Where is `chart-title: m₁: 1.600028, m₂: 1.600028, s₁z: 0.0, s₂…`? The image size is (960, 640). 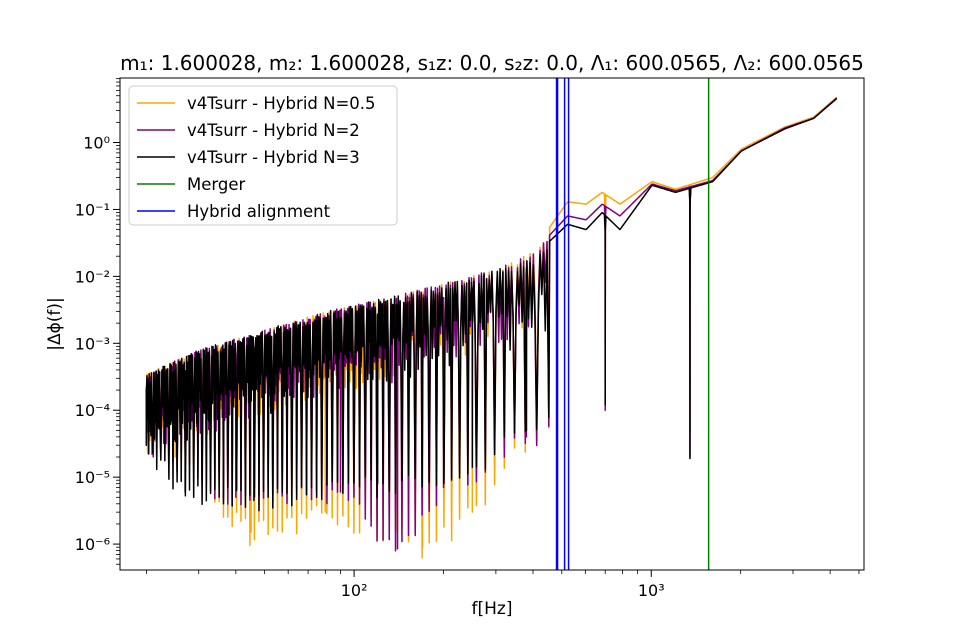 chart-title: m₁: 1.600028, m₂: 1.600028, s₁z: 0.0, s₂… is located at coordinates (492, 63).